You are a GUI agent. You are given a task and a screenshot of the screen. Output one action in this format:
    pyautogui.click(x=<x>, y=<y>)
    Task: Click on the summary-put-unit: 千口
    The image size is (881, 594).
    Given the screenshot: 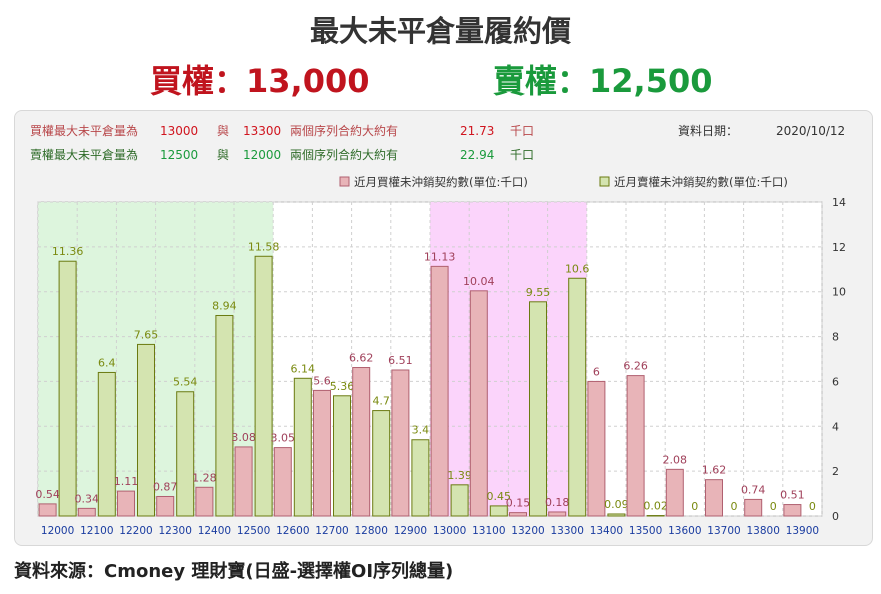 What is the action you would take?
    pyautogui.click(x=522, y=155)
    